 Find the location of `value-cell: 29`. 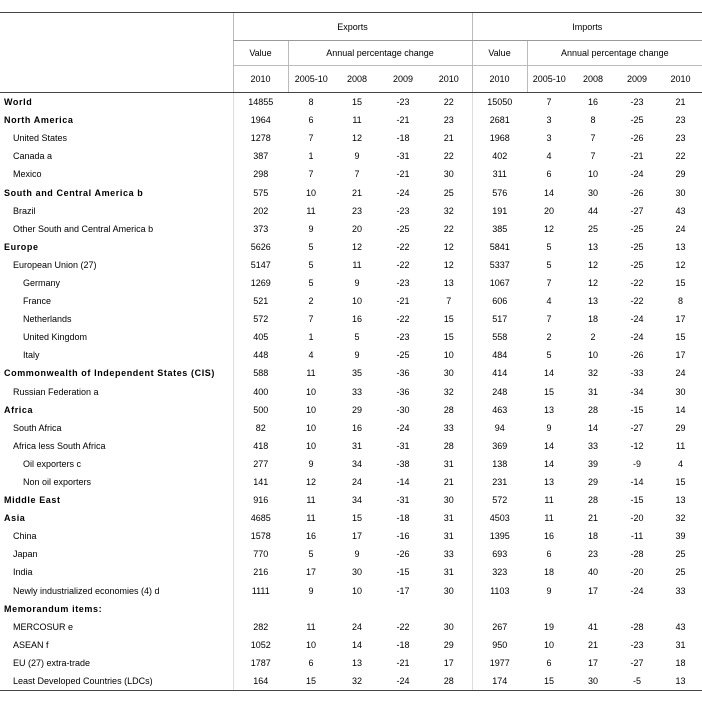

value-cell: 29 is located at coordinates (680, 174).